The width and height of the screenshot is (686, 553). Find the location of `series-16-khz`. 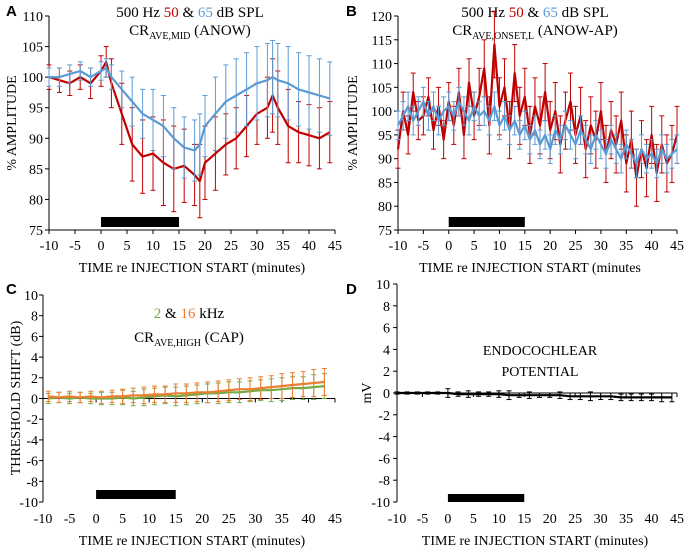

series-16-khz is located at coordinates (186, 386).